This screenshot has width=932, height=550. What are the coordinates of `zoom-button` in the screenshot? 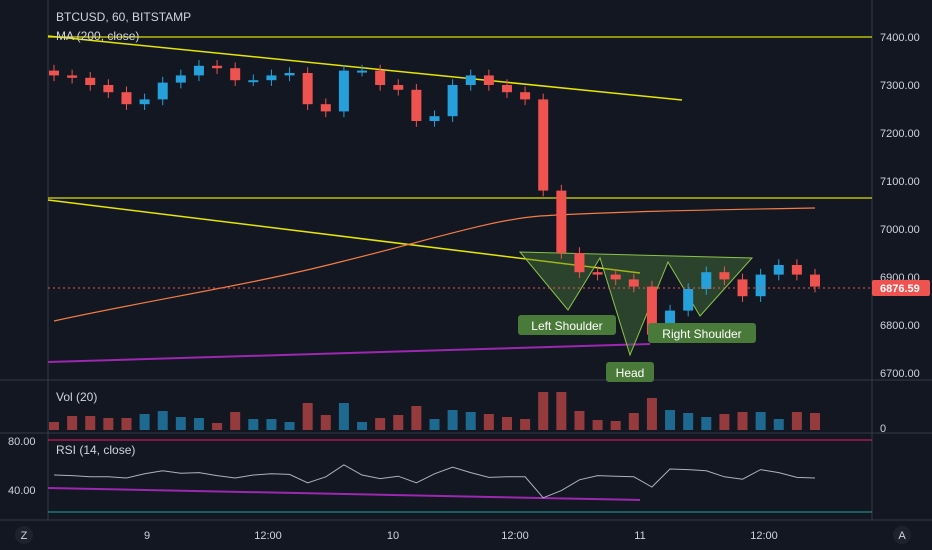 It's located at (24, 535).